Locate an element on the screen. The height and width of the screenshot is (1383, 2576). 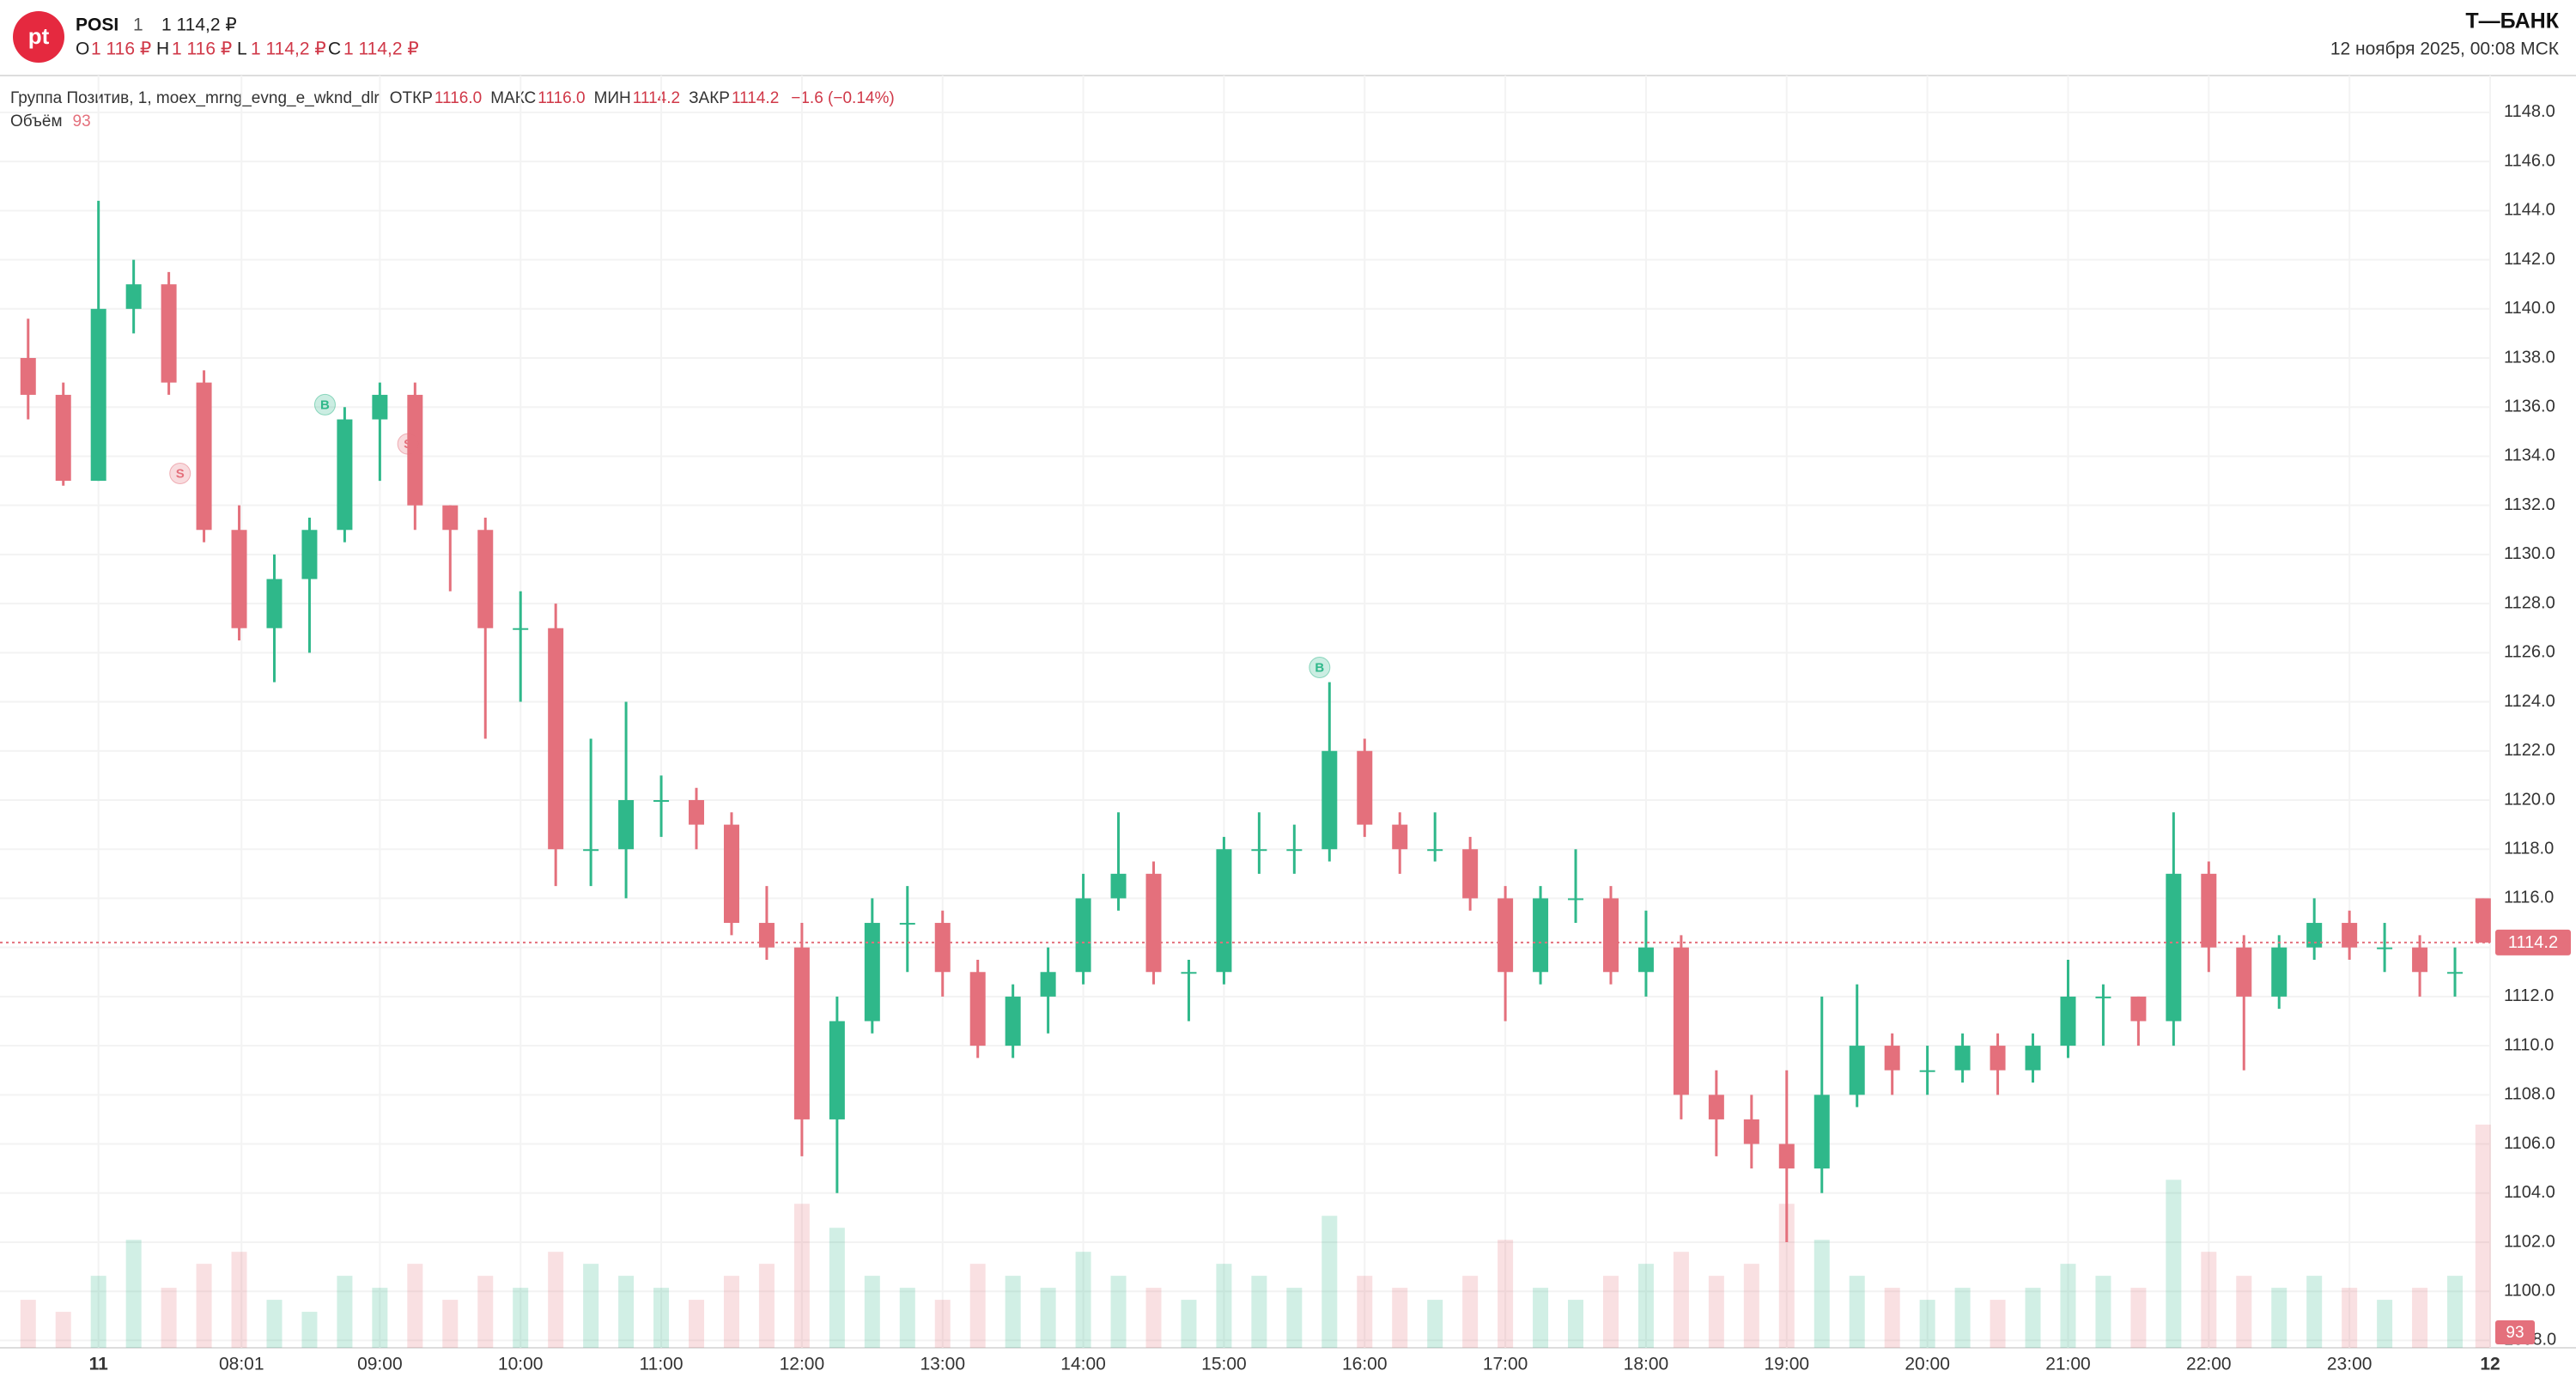
trade-marker-label: S is located at coordinates (180, 473).